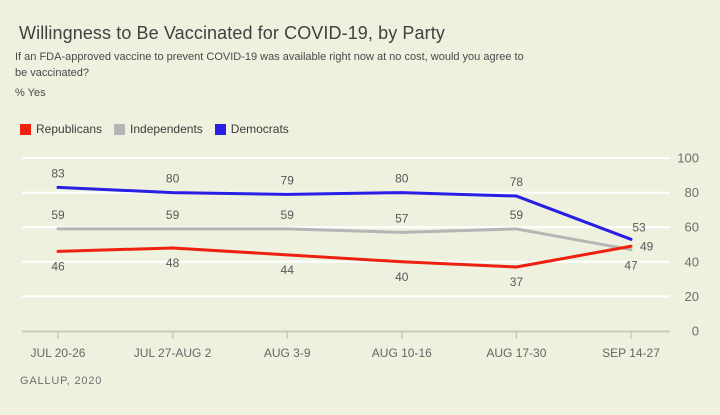  I want to click on source-credit: GALLUP, 2020, so click(61, 381).